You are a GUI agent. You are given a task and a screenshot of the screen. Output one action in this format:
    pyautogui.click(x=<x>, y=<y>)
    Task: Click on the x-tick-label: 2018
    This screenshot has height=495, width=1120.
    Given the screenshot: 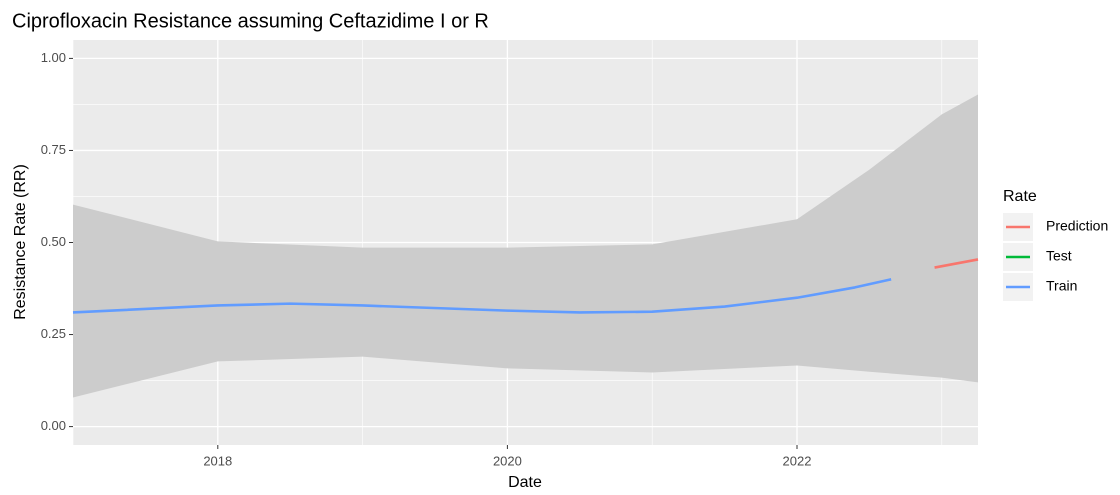 What is the action you would take?
    pyautogui.click(x=217, y=460)
    